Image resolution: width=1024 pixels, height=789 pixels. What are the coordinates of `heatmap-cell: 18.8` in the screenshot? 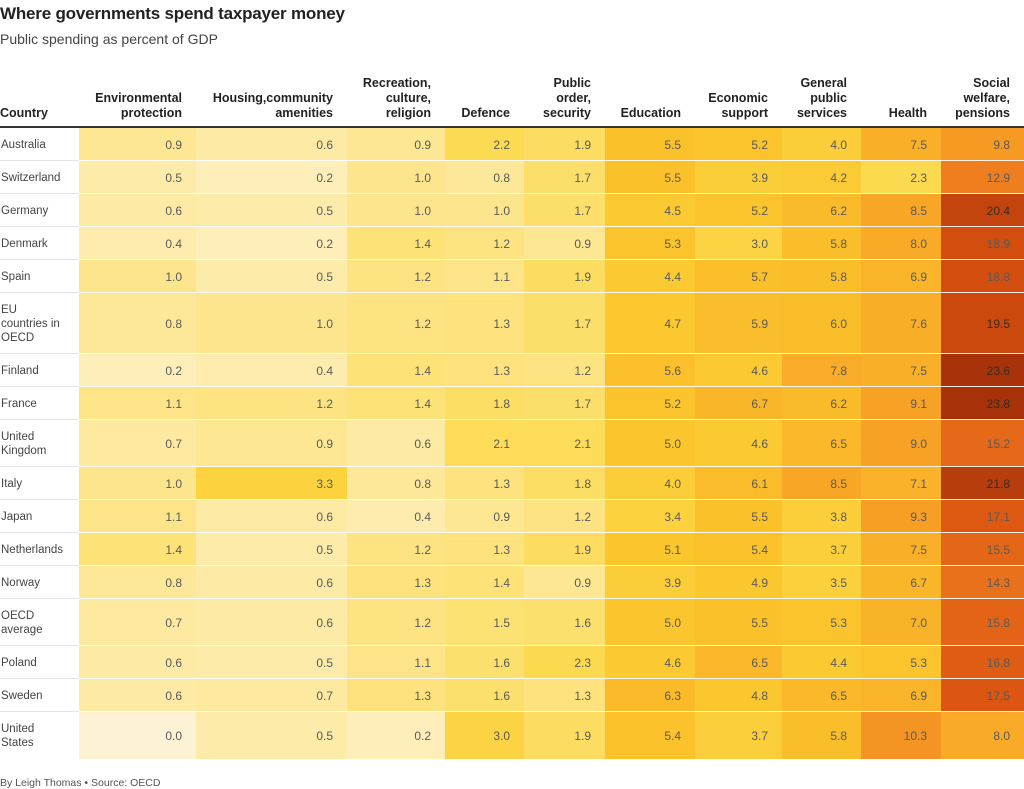 It's located at (982, 276).